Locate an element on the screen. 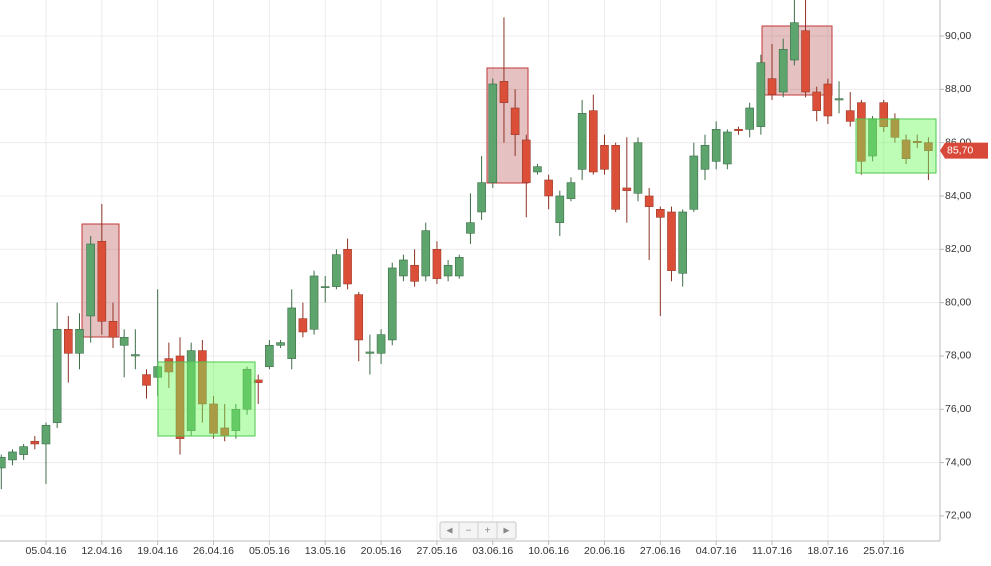 The width and height of the screenshot is (991, 566). zoom-control: ► is located at coordinates (507, 531).